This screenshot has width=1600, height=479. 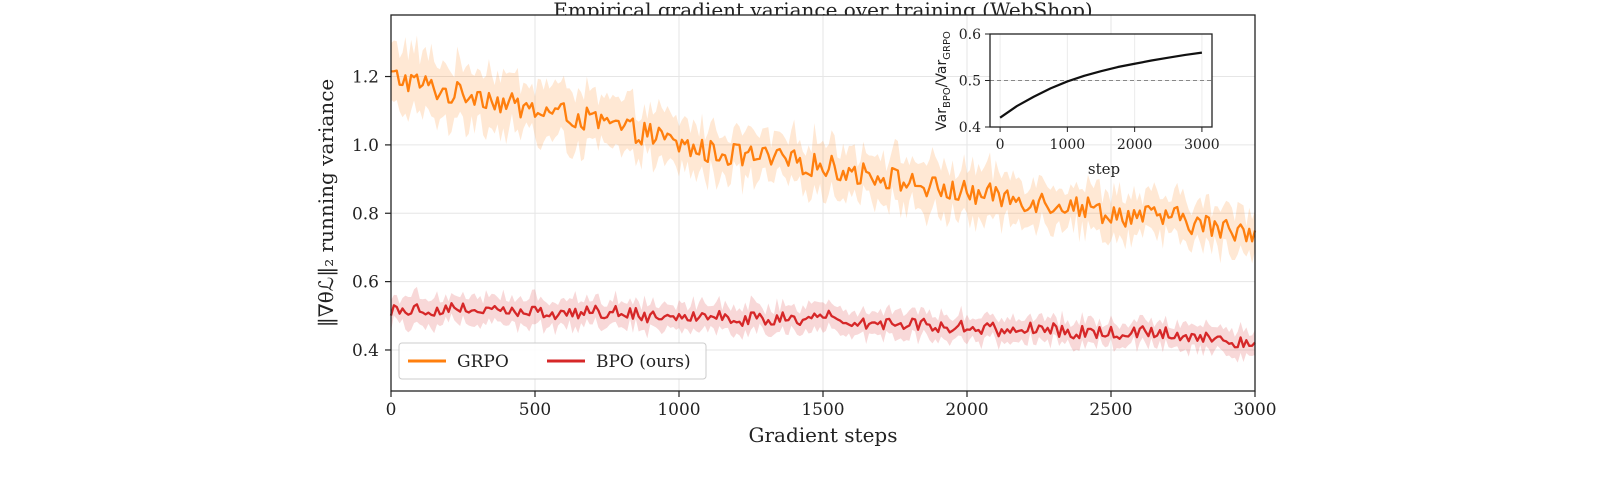 What do you see at coordinates (822, 410) in the screenshot?
I see `x-tick-label: 1500` at bounding box center [822, 410].